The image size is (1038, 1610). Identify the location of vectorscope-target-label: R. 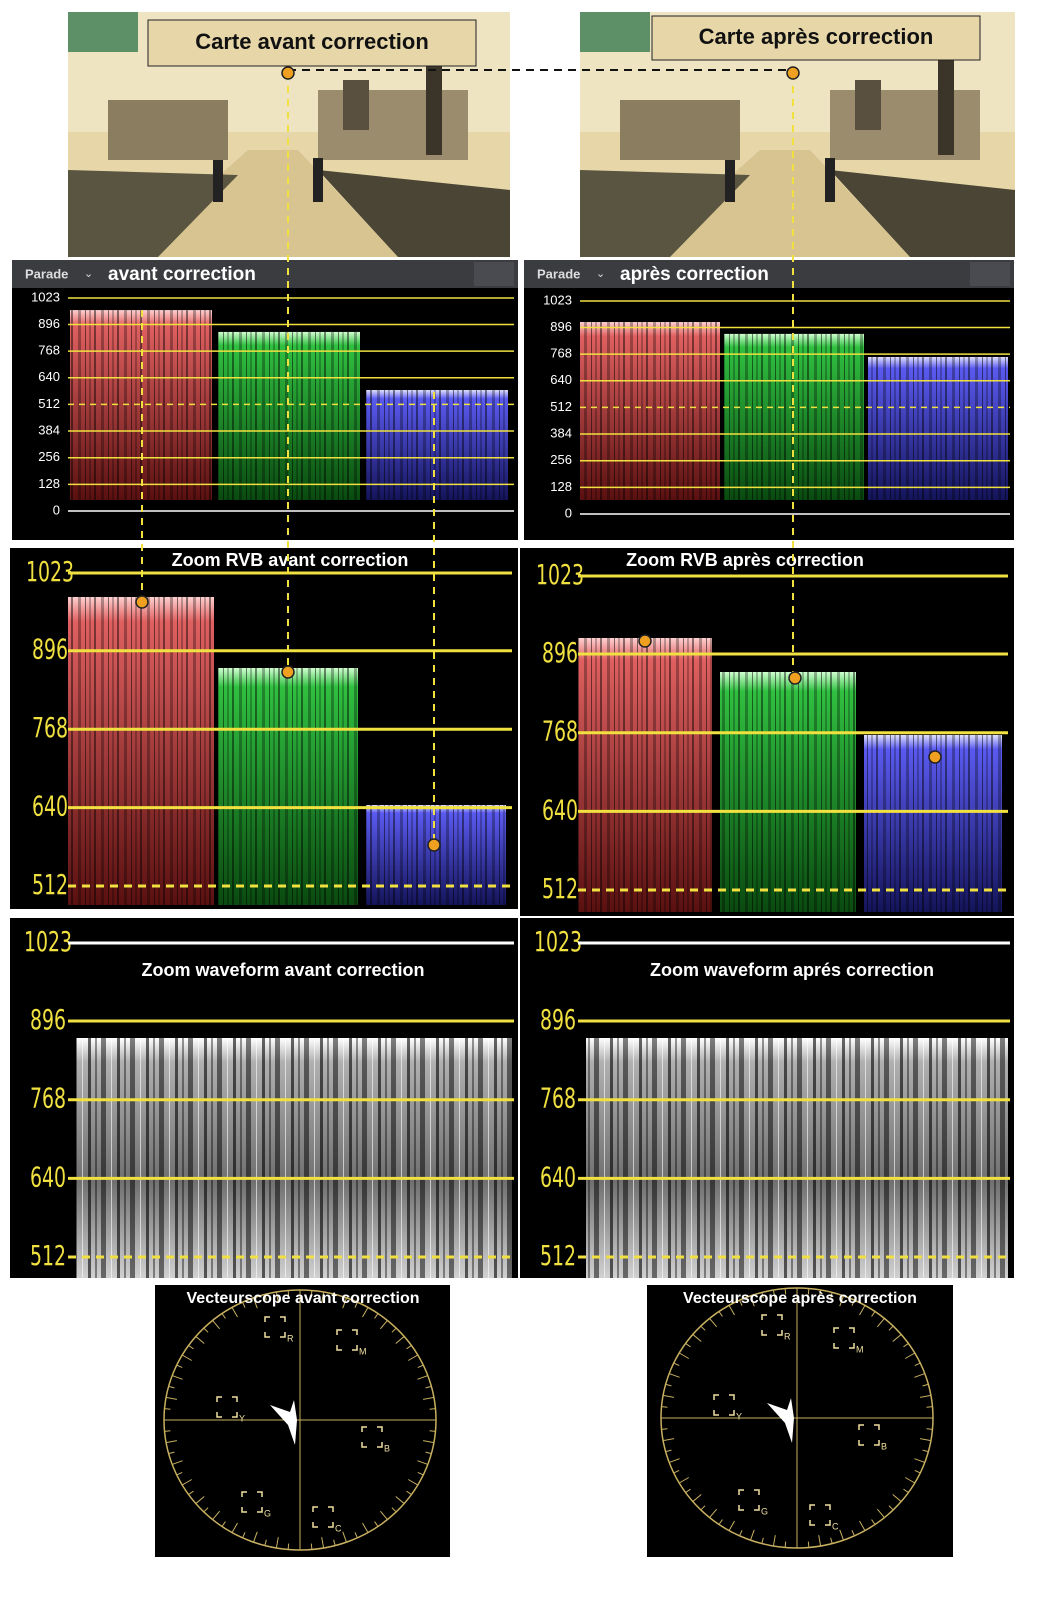
(290, 1338).